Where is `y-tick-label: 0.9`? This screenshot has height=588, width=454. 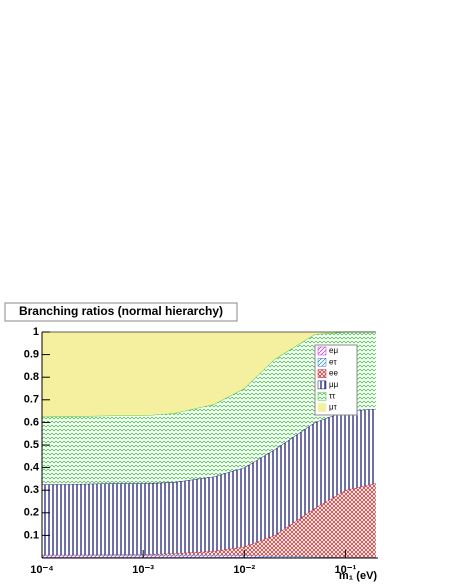
y-tick-label: 0.9 is located at coordinates (31, 355).